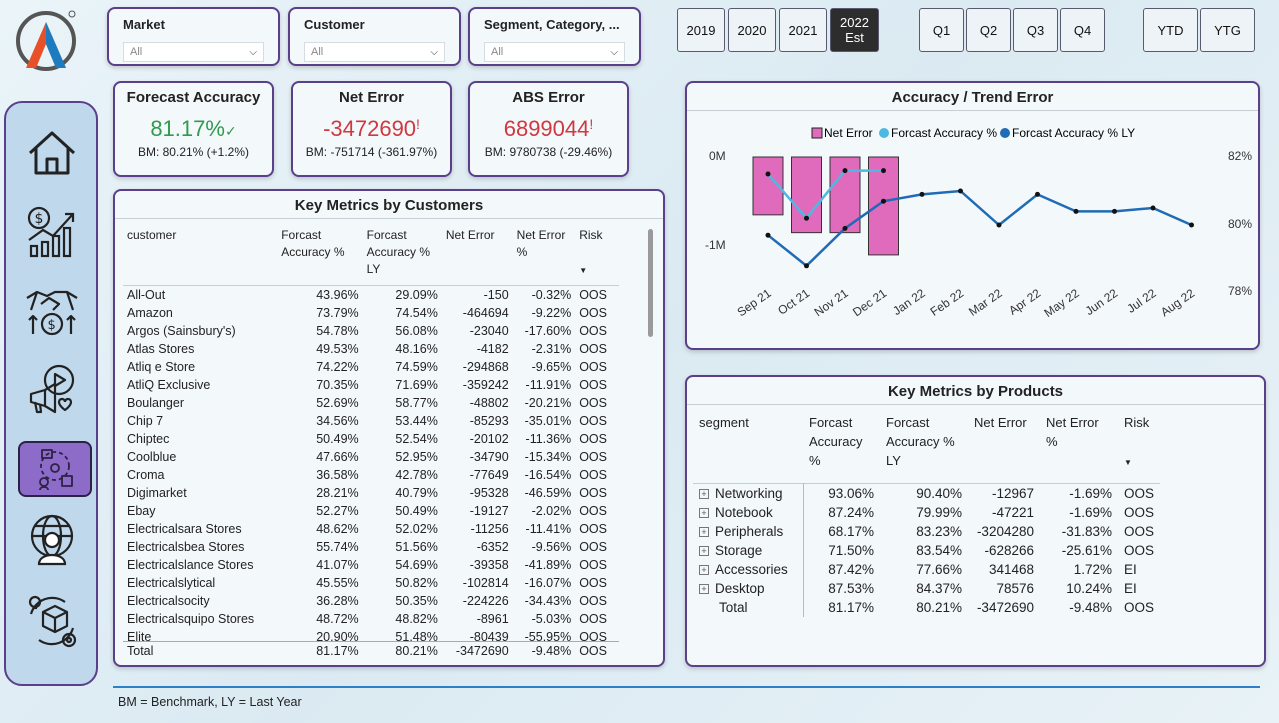  I want to click on table-row: + Accessories 87.42% 77.66% 341468 1.72% EI, so click(926, 569).